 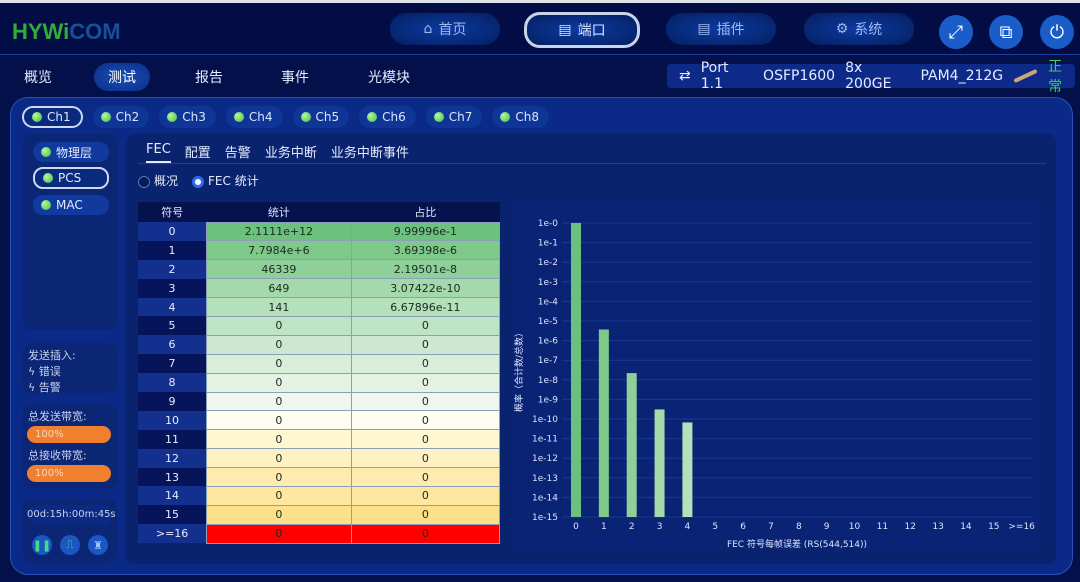 What do you see at coordinates (445, 29) in the screenshot?
I see `nav-home-button: ⌂ 首页` at bounding box center [445, 29].